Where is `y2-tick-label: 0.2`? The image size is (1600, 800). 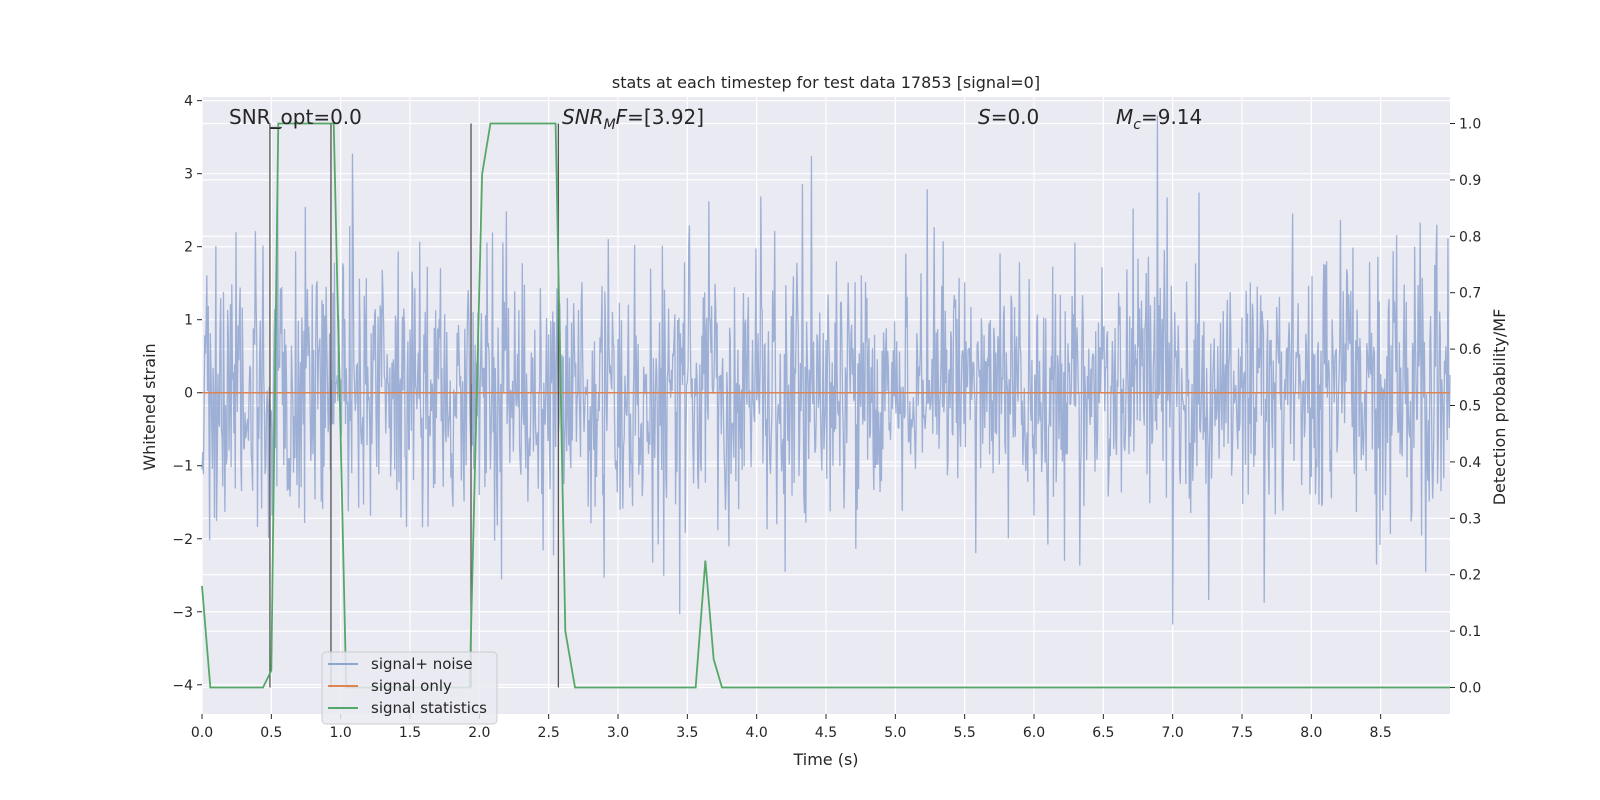
y2-tick-label: 0.2 is located at coordinates (1470, 576).